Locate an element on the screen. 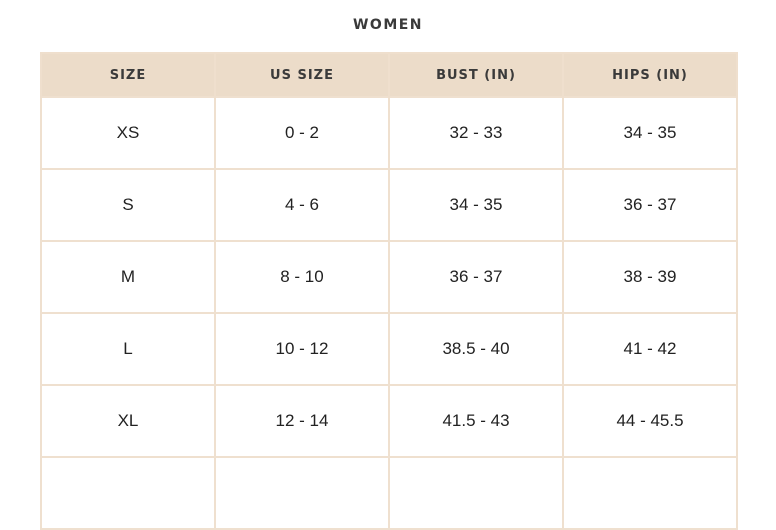 Image resolution: width=776 pixels, height=530 pixels. cell-hips: 38 - 39 is located at coordinates (650, 277).